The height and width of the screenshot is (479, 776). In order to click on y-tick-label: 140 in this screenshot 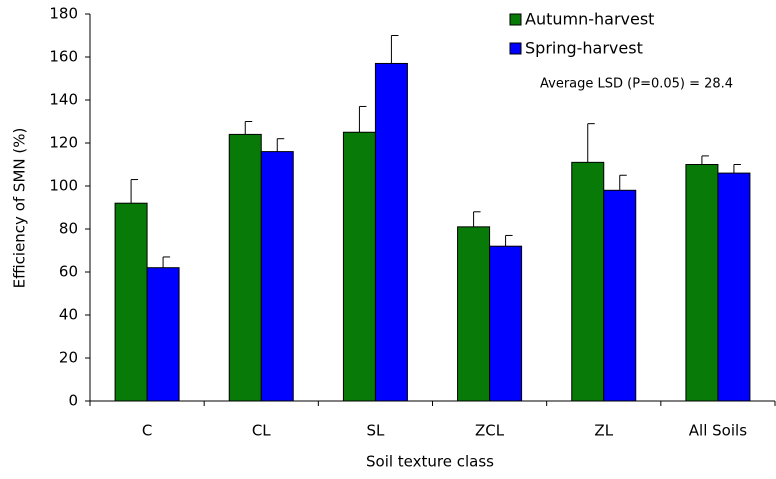, I will do `click(63, 100)`.